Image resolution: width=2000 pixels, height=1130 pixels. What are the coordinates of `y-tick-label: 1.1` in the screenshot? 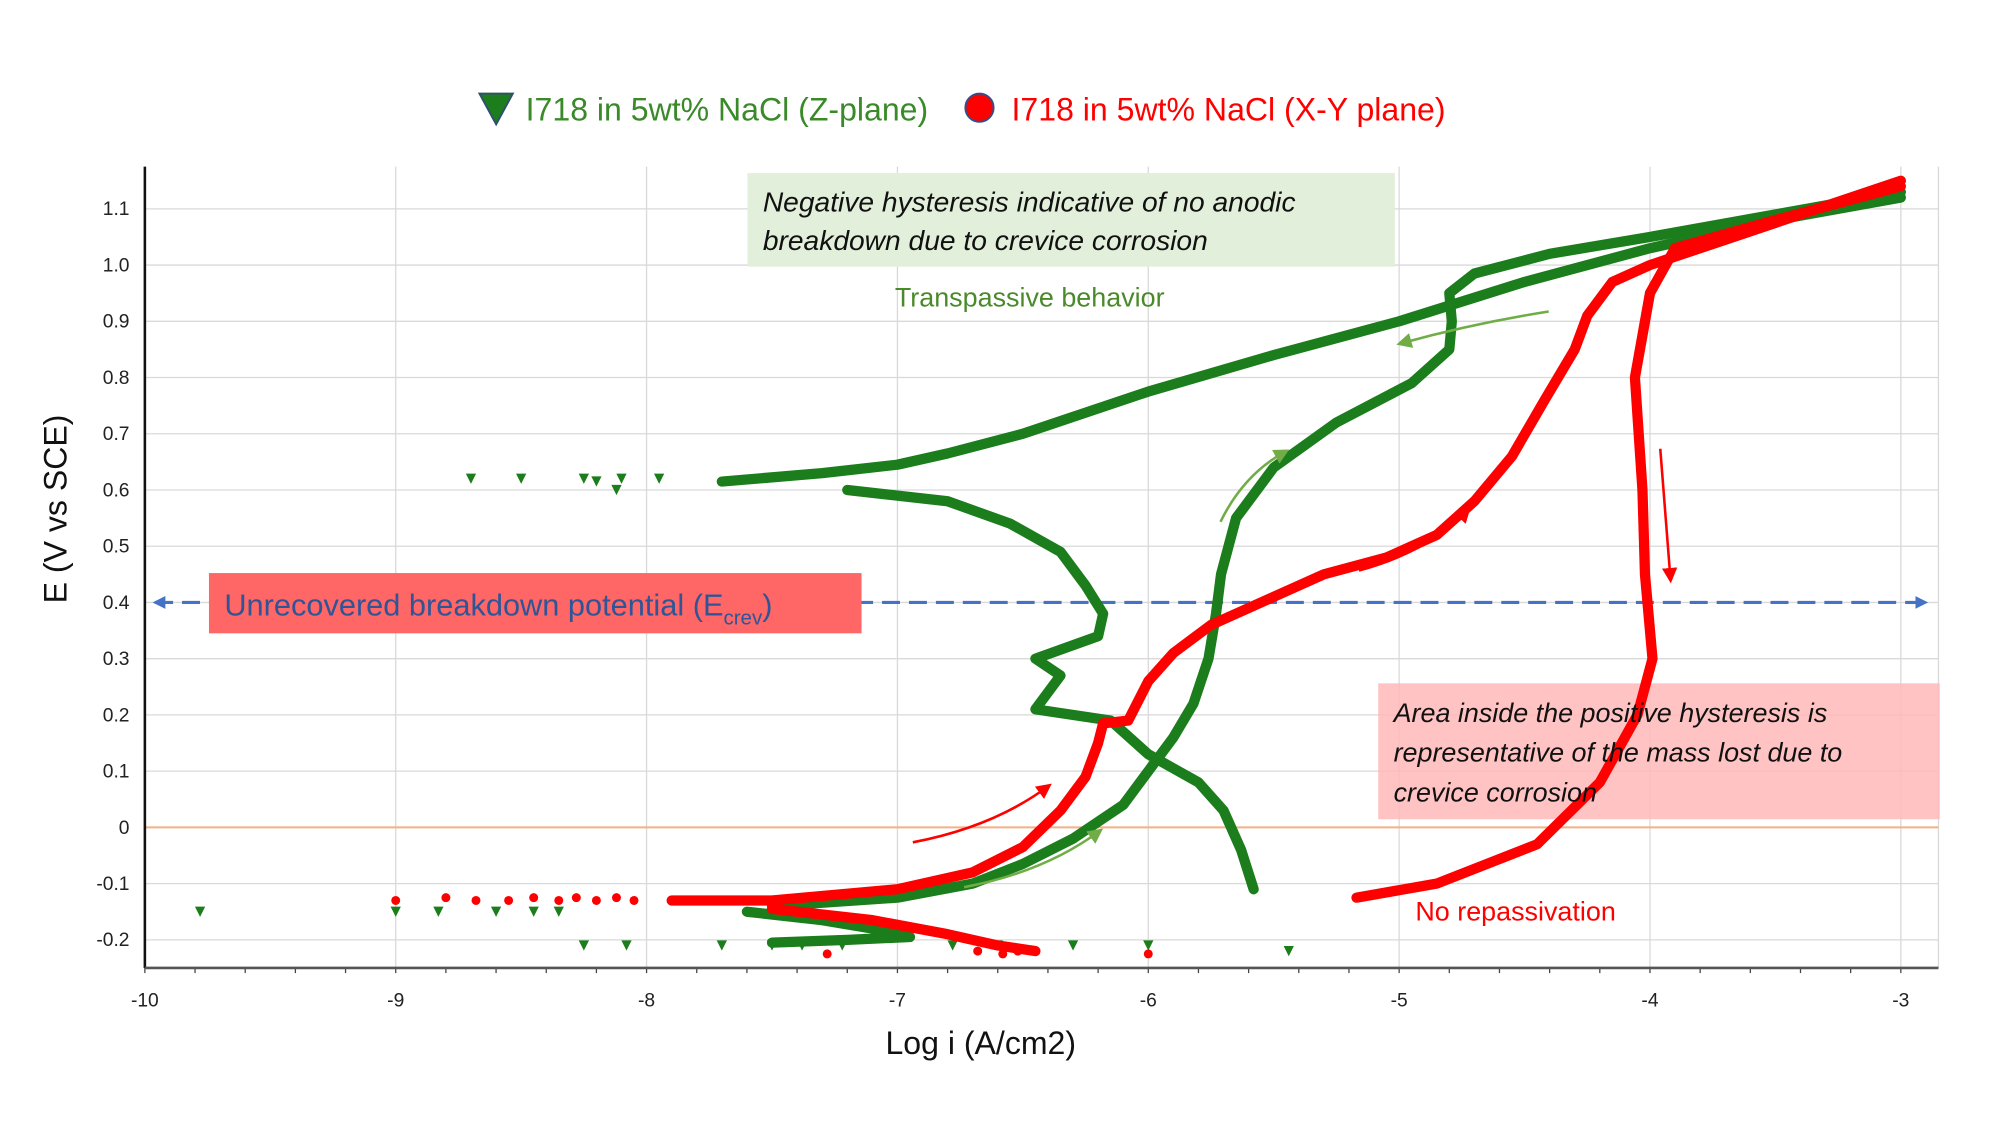 It's located at (116, 209).